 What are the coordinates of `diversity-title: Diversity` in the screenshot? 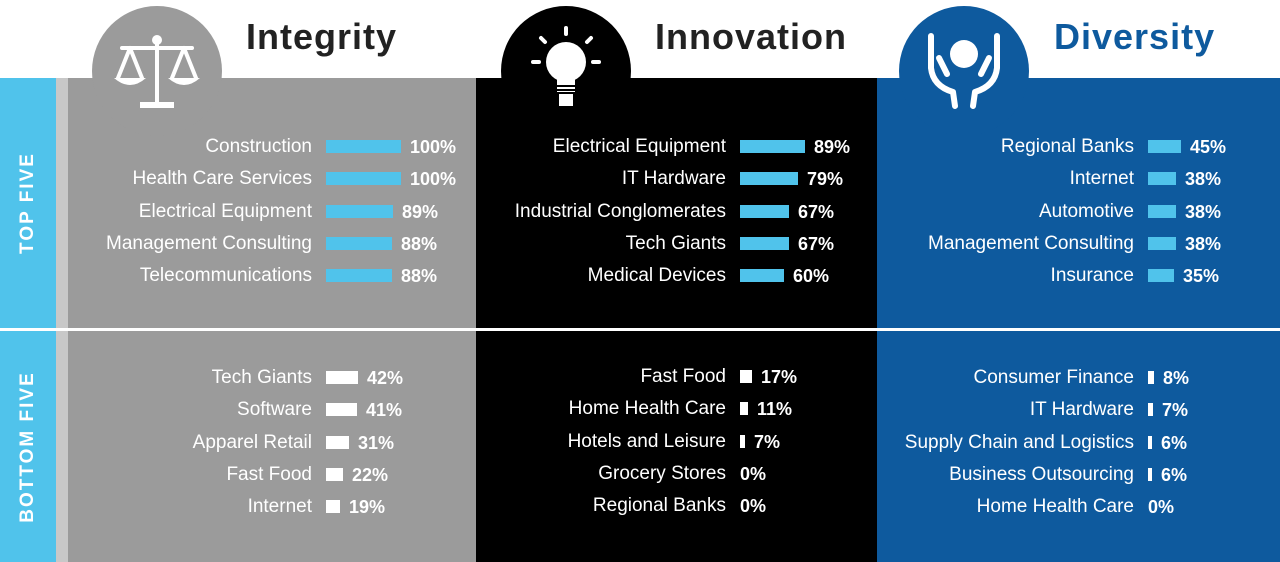 It's located at (1135, 36).